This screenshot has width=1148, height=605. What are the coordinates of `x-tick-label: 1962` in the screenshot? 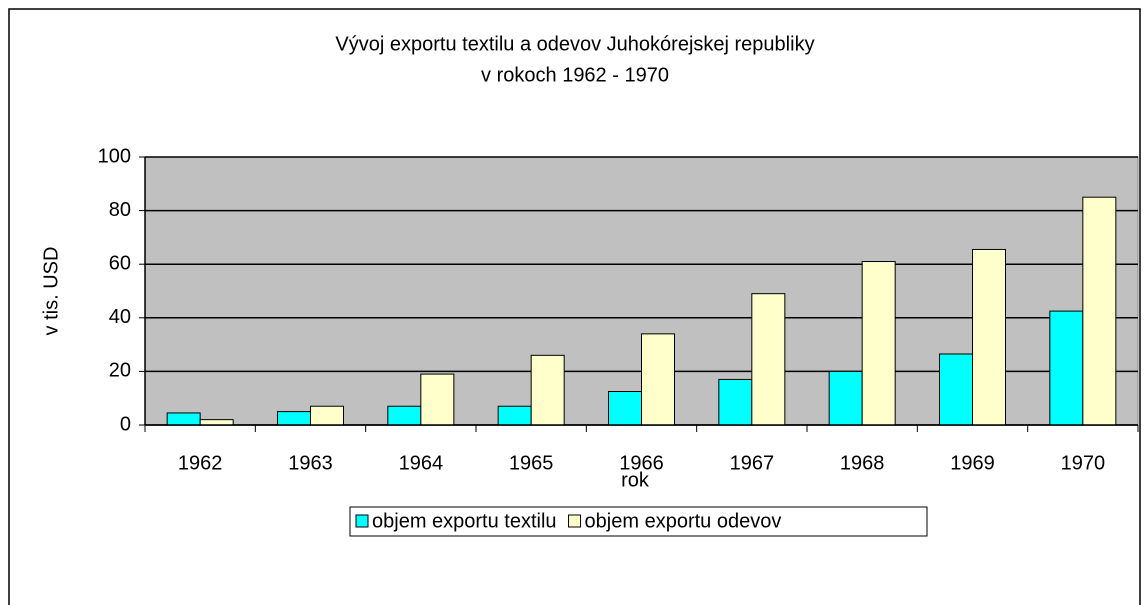 It's located at (200, 463).